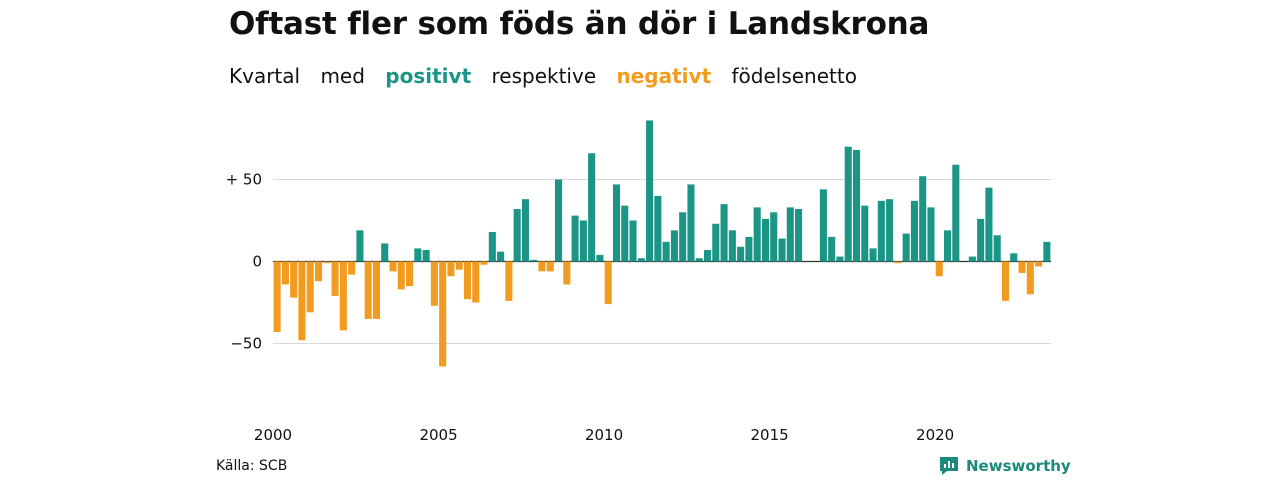 The height and width of the screenshot is (480, 1280). I want to click on legend-negative: negativt, so click(664, 76).